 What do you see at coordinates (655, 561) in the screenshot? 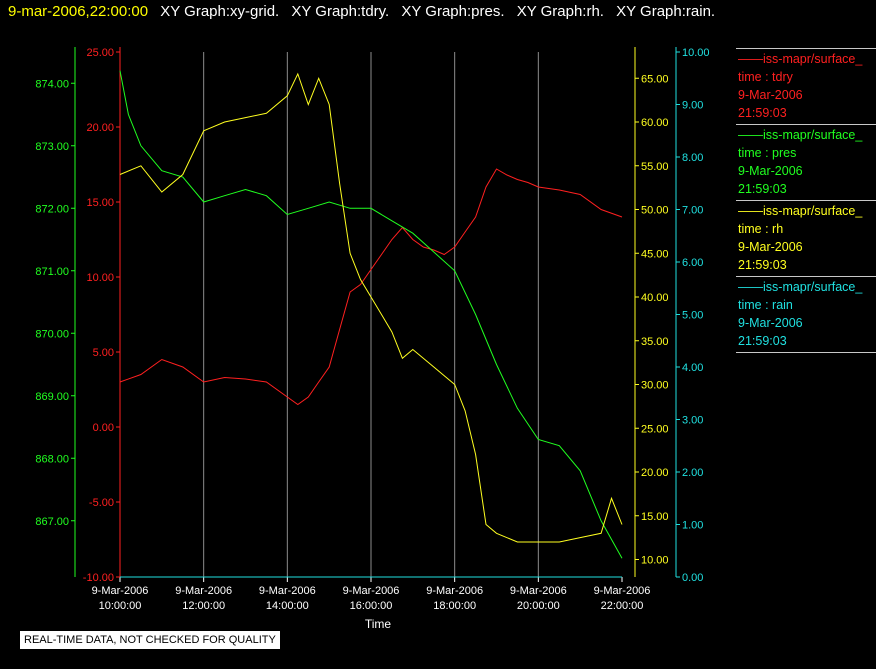
I see `rh-tick-label: 10.00` at bounding box center [655, 561].